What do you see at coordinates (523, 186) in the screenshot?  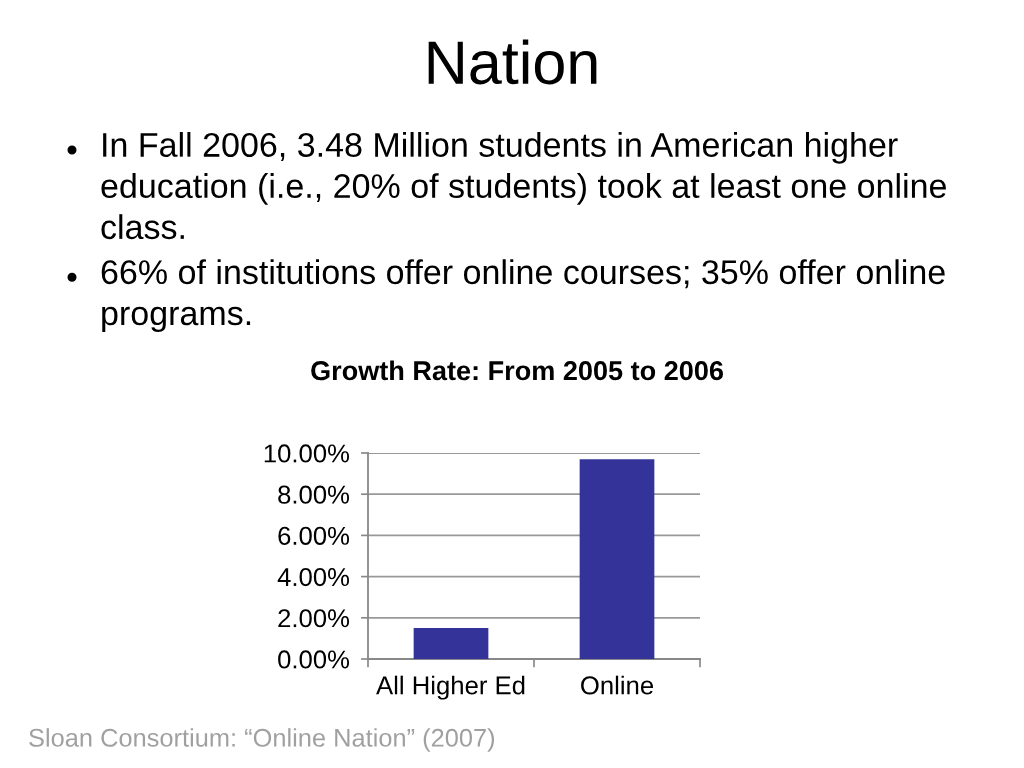 I see `text: In Fall 2006, 3.48 Million students in American higher education (i.e., 20% of students) took at least one online class.` at bounding box center [523, 186].